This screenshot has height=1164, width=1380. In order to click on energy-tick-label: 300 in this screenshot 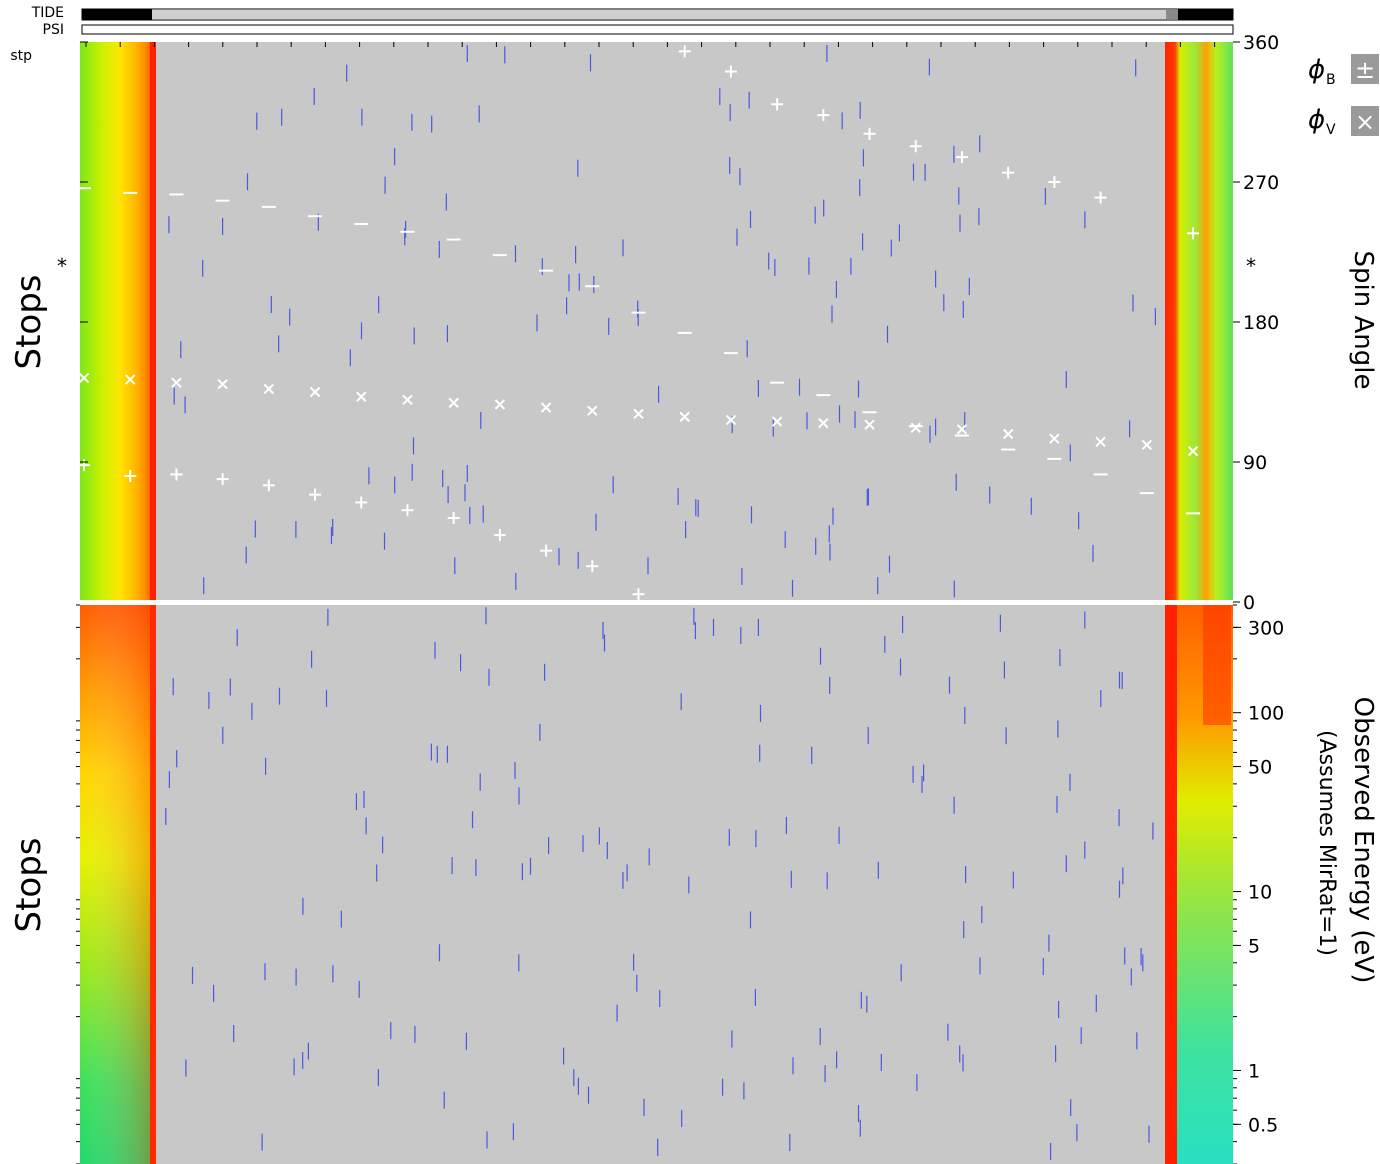, I will do `click(1266, 628)`.